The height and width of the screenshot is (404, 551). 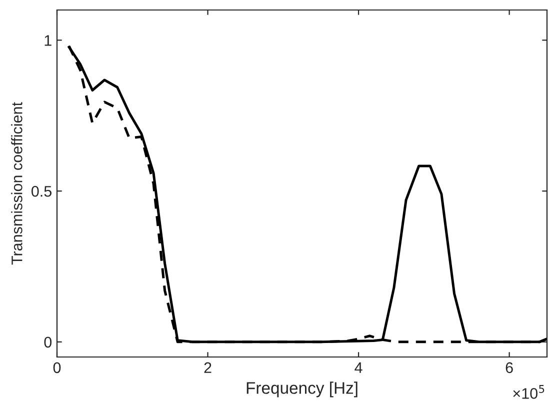 What do you see at coordinates (42, 191) in the screenshot?
I see `y-tick-label: 0.5` at bounding box center [42, 191].